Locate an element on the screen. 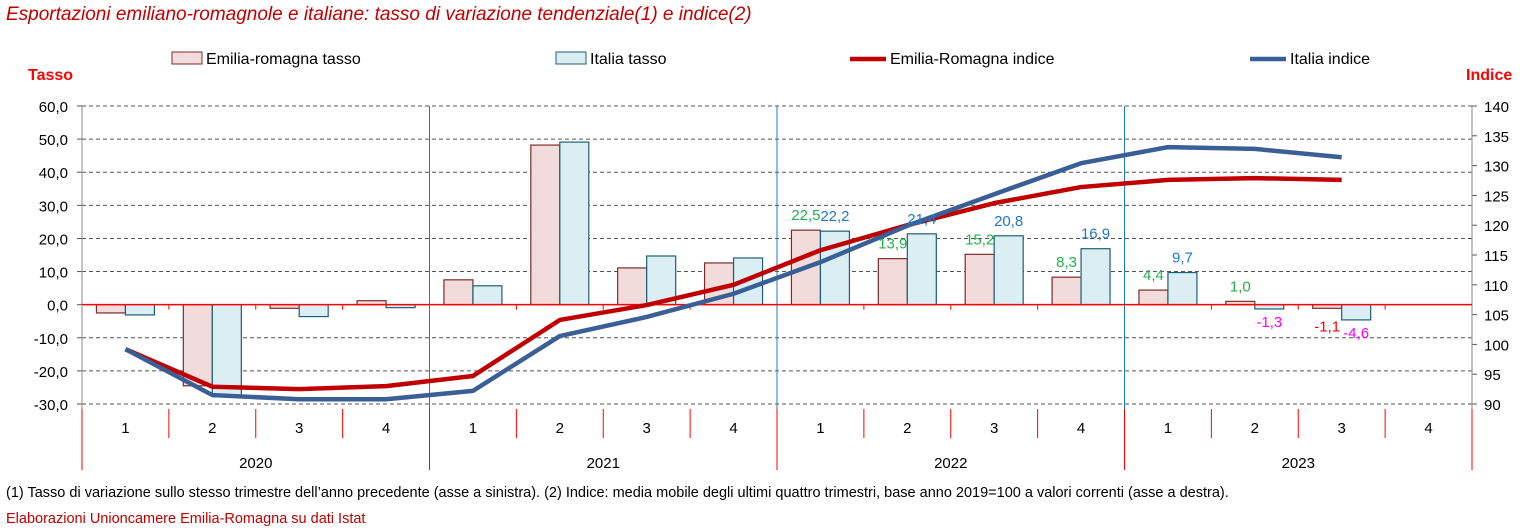 The height and width of the screenshot is (531, 1539). data-label: 1,0 is located at coordinates (1240, 286).